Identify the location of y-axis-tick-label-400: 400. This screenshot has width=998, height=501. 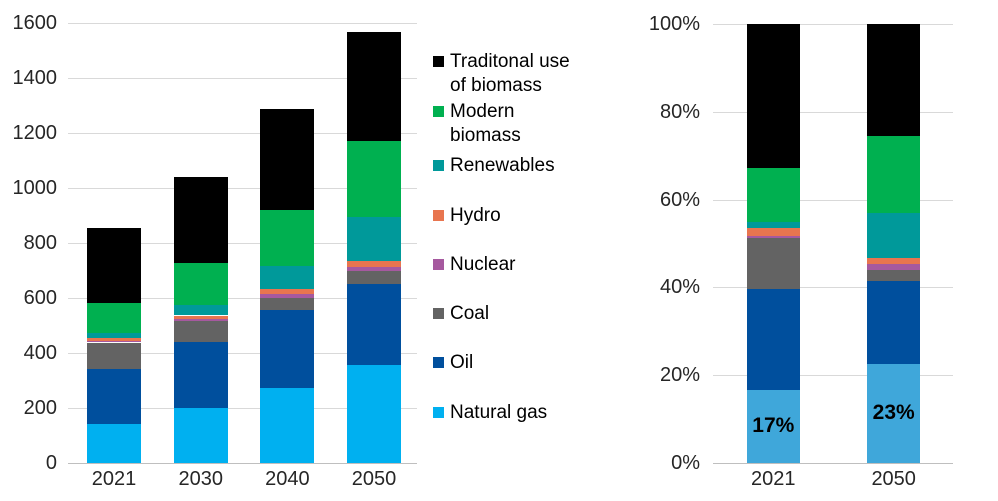
(40, 352).